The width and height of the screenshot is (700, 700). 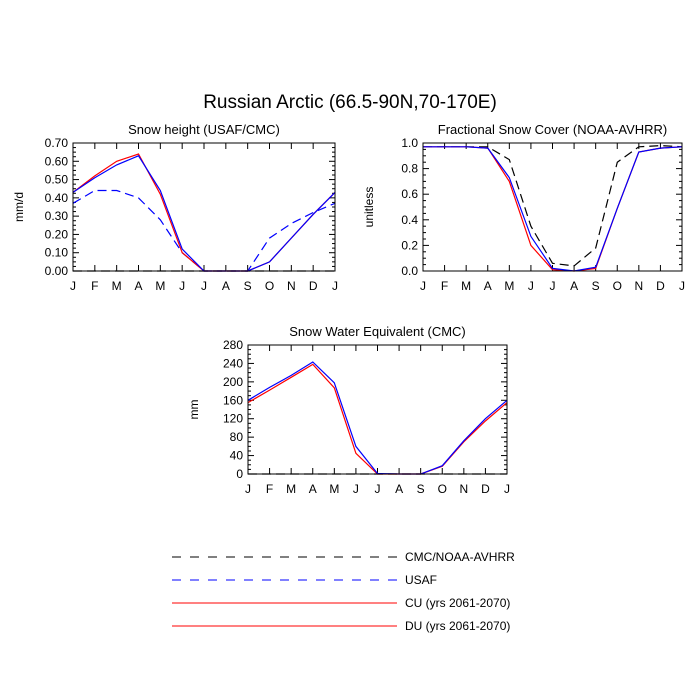 I want to click on y-tick-label: 1.0, so click(x=409, y=143).